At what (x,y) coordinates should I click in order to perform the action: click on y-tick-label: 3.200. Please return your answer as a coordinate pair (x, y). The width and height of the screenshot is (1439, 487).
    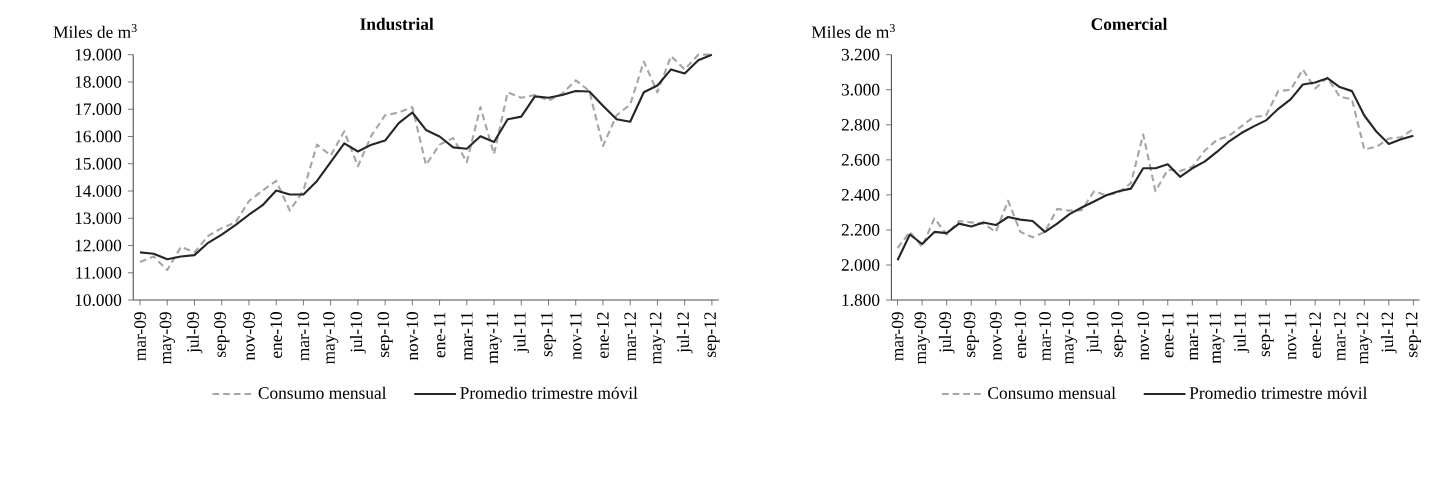
    Looking at the image, I should click on (860, 54).